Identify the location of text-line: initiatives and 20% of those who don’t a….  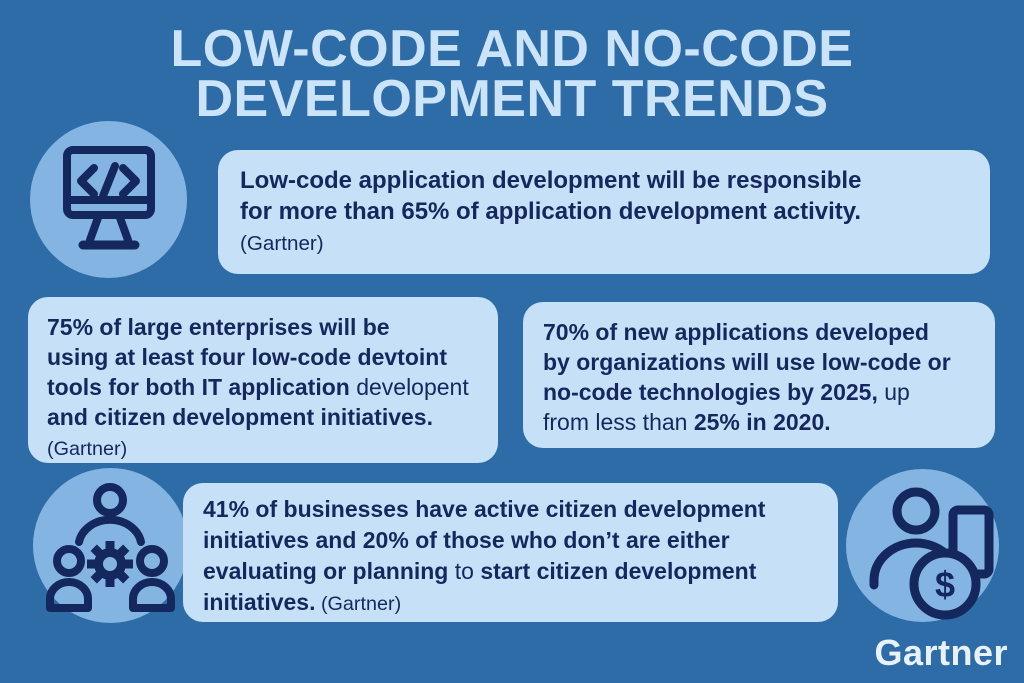
(510, 540).